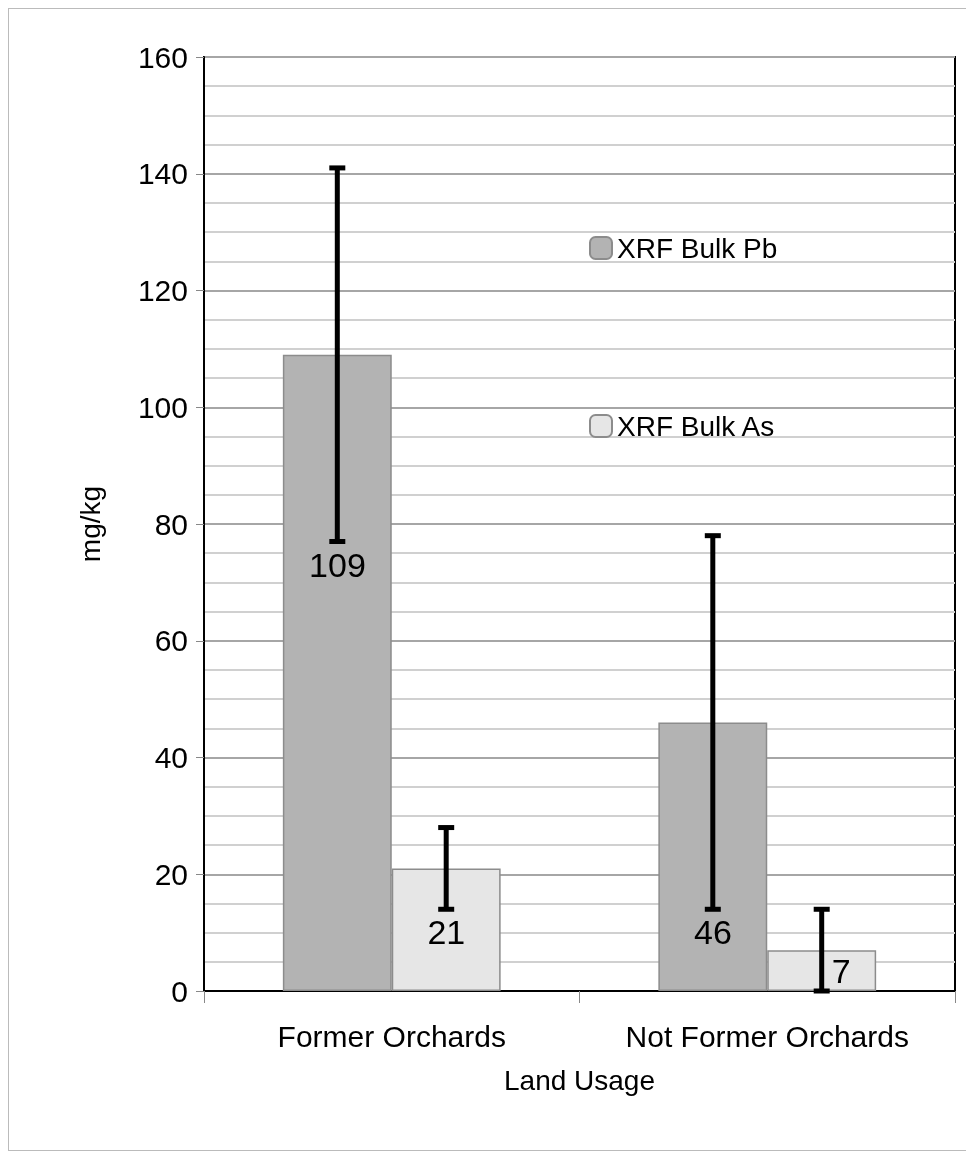 This screenshot has width=966, height=1157. Describe the element at coordinates (767, 1036) in the screenshot. I see `x-tick-label: Not Former Orchards` at that location.